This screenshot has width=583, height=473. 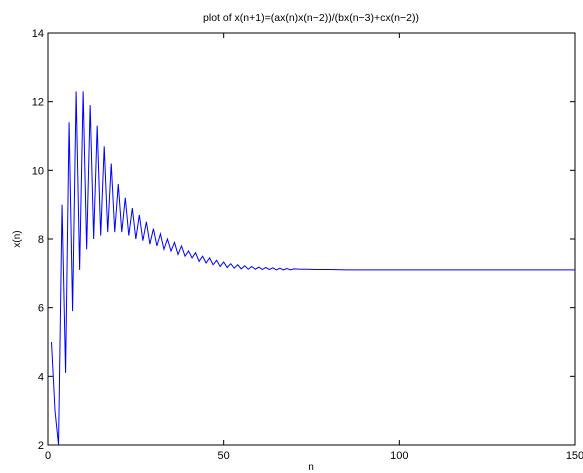 I want to click on y-tick-label: 8, so click(x=41, y=240).